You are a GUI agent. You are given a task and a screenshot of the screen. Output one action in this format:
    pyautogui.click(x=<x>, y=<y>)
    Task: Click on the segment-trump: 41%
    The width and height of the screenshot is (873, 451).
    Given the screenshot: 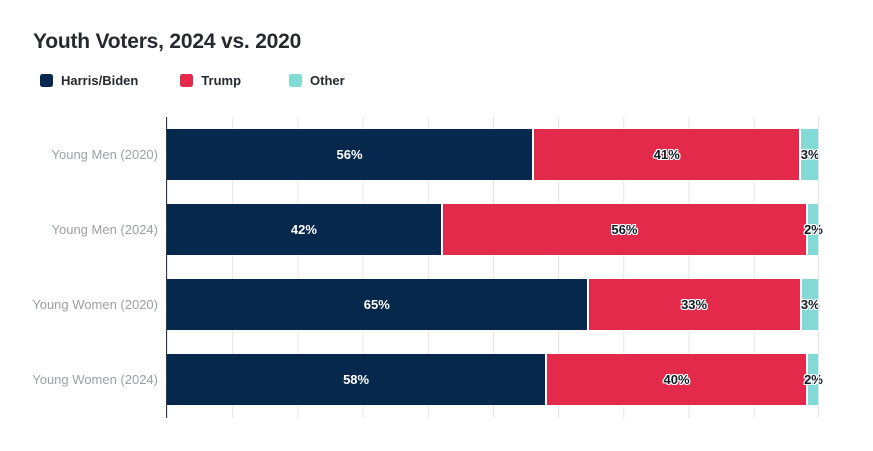 What is the action you would take?
    pyautogui.click(x=666, y=154)
    